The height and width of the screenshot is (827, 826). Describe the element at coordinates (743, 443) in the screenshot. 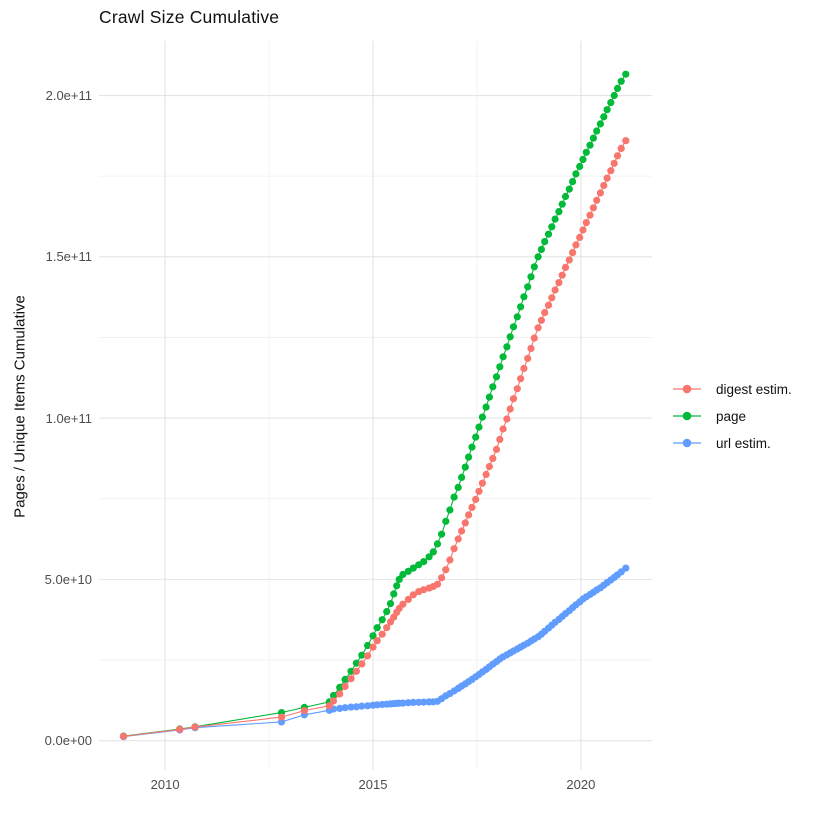

I see `legend-label: url estim.` at that location.